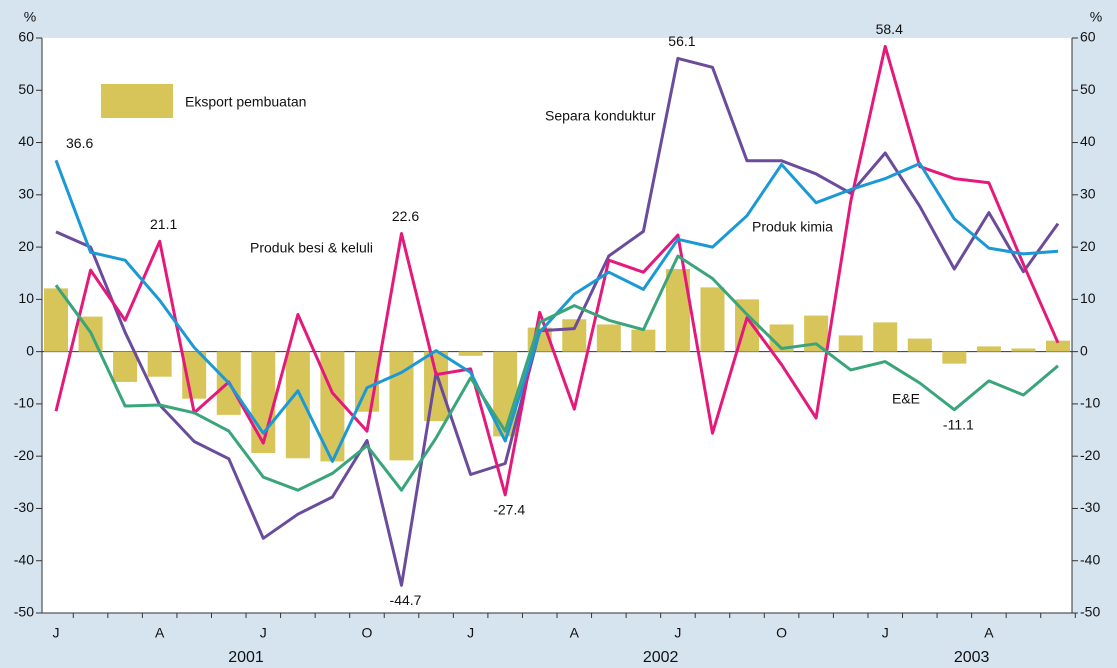 This screenshot has width=1117, height=668. I want to click on y2-tick-label: 40, so click(1088, 141).